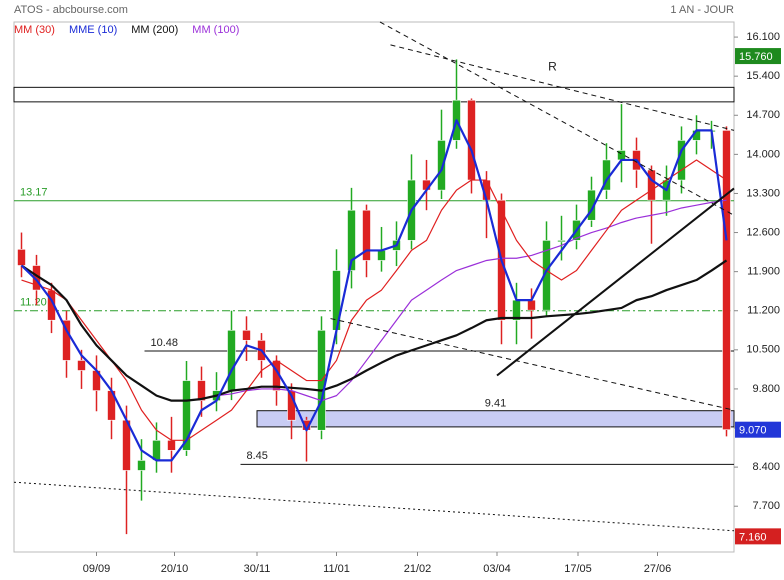  I want to click on legend-entry: MM (200), so click(154, 30).